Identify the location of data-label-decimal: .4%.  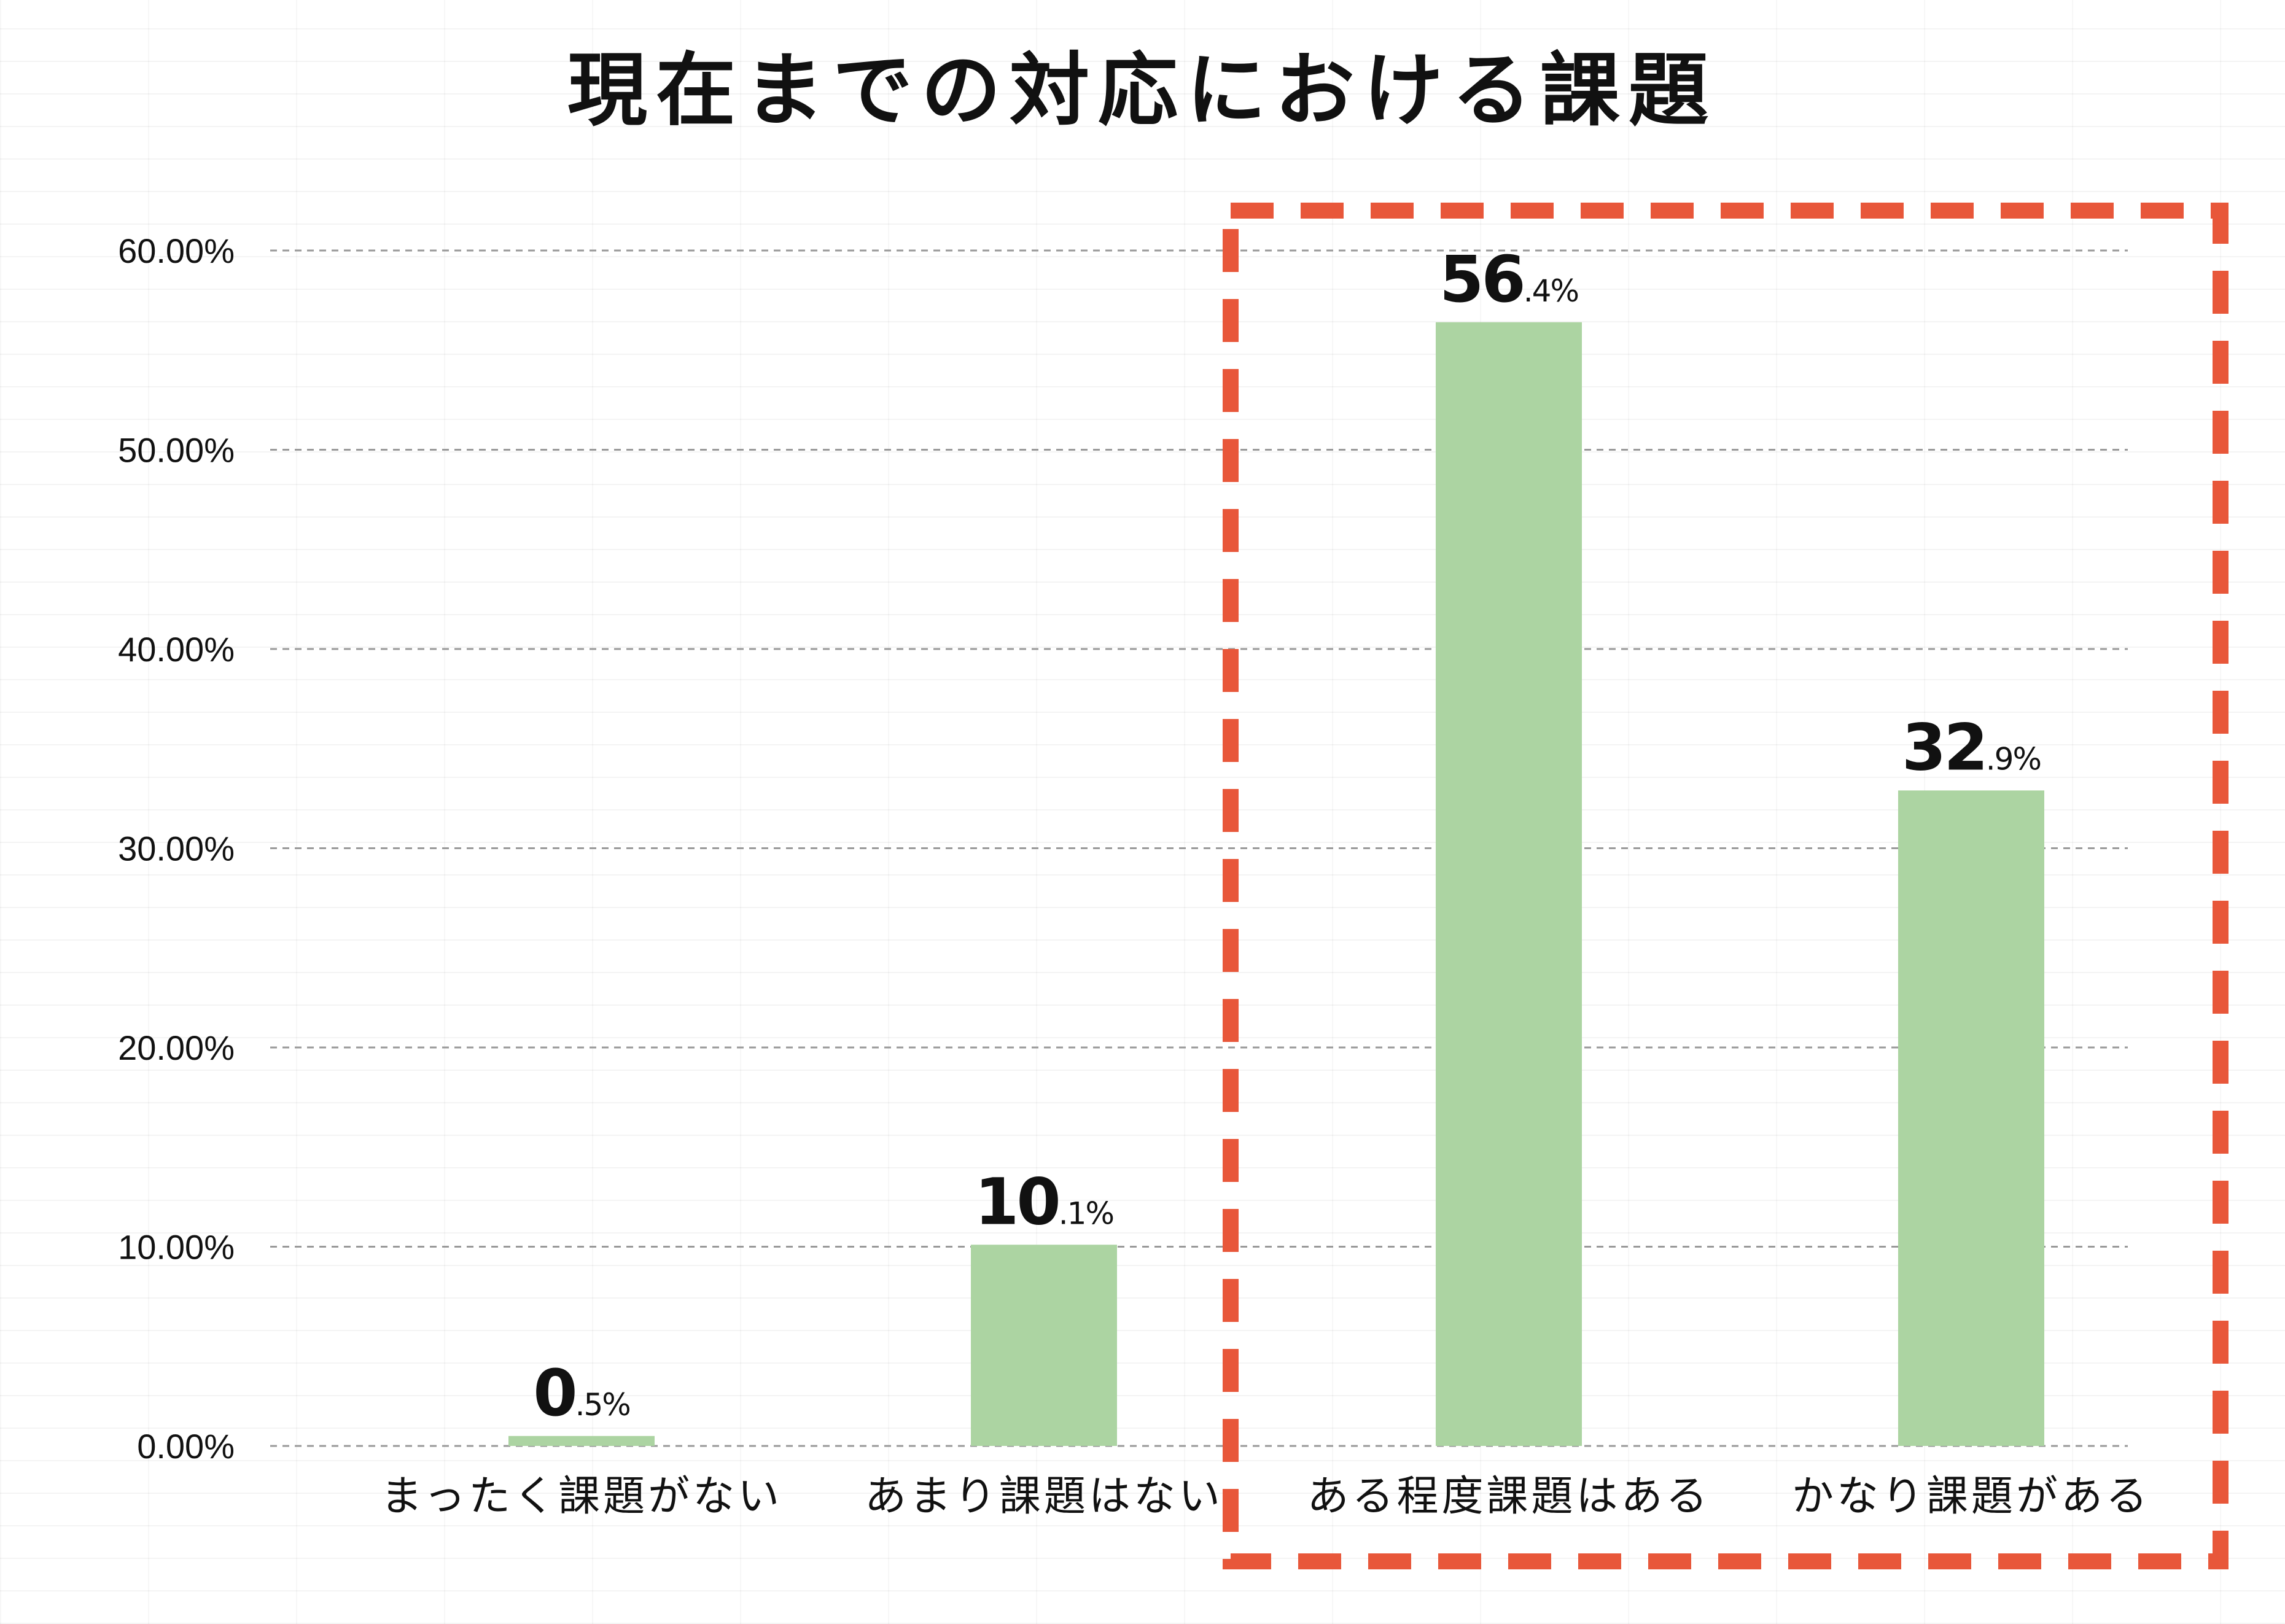
(1551, 291).